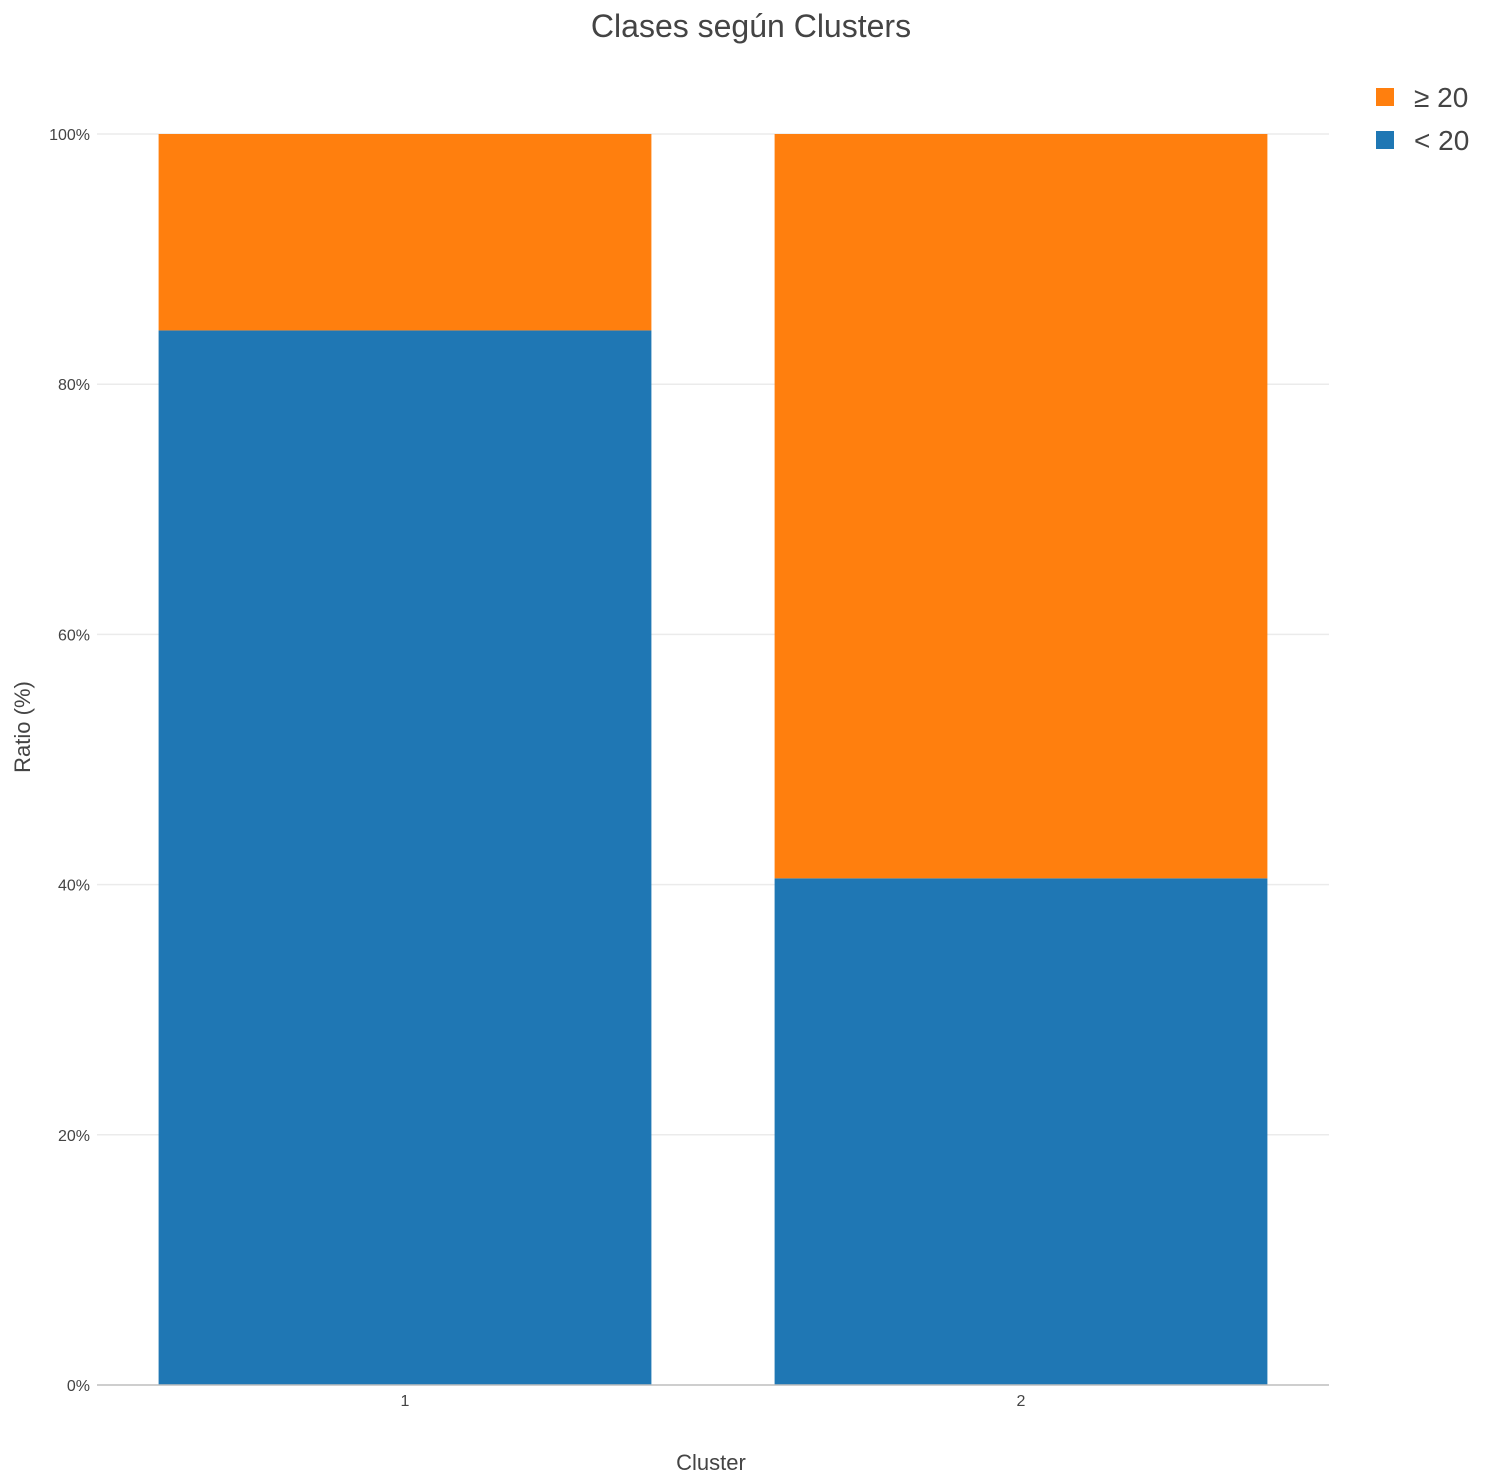  I want to click on y-axis-ticks: 0% 20% 40% 60% 80% 100%, so click(69, 761).